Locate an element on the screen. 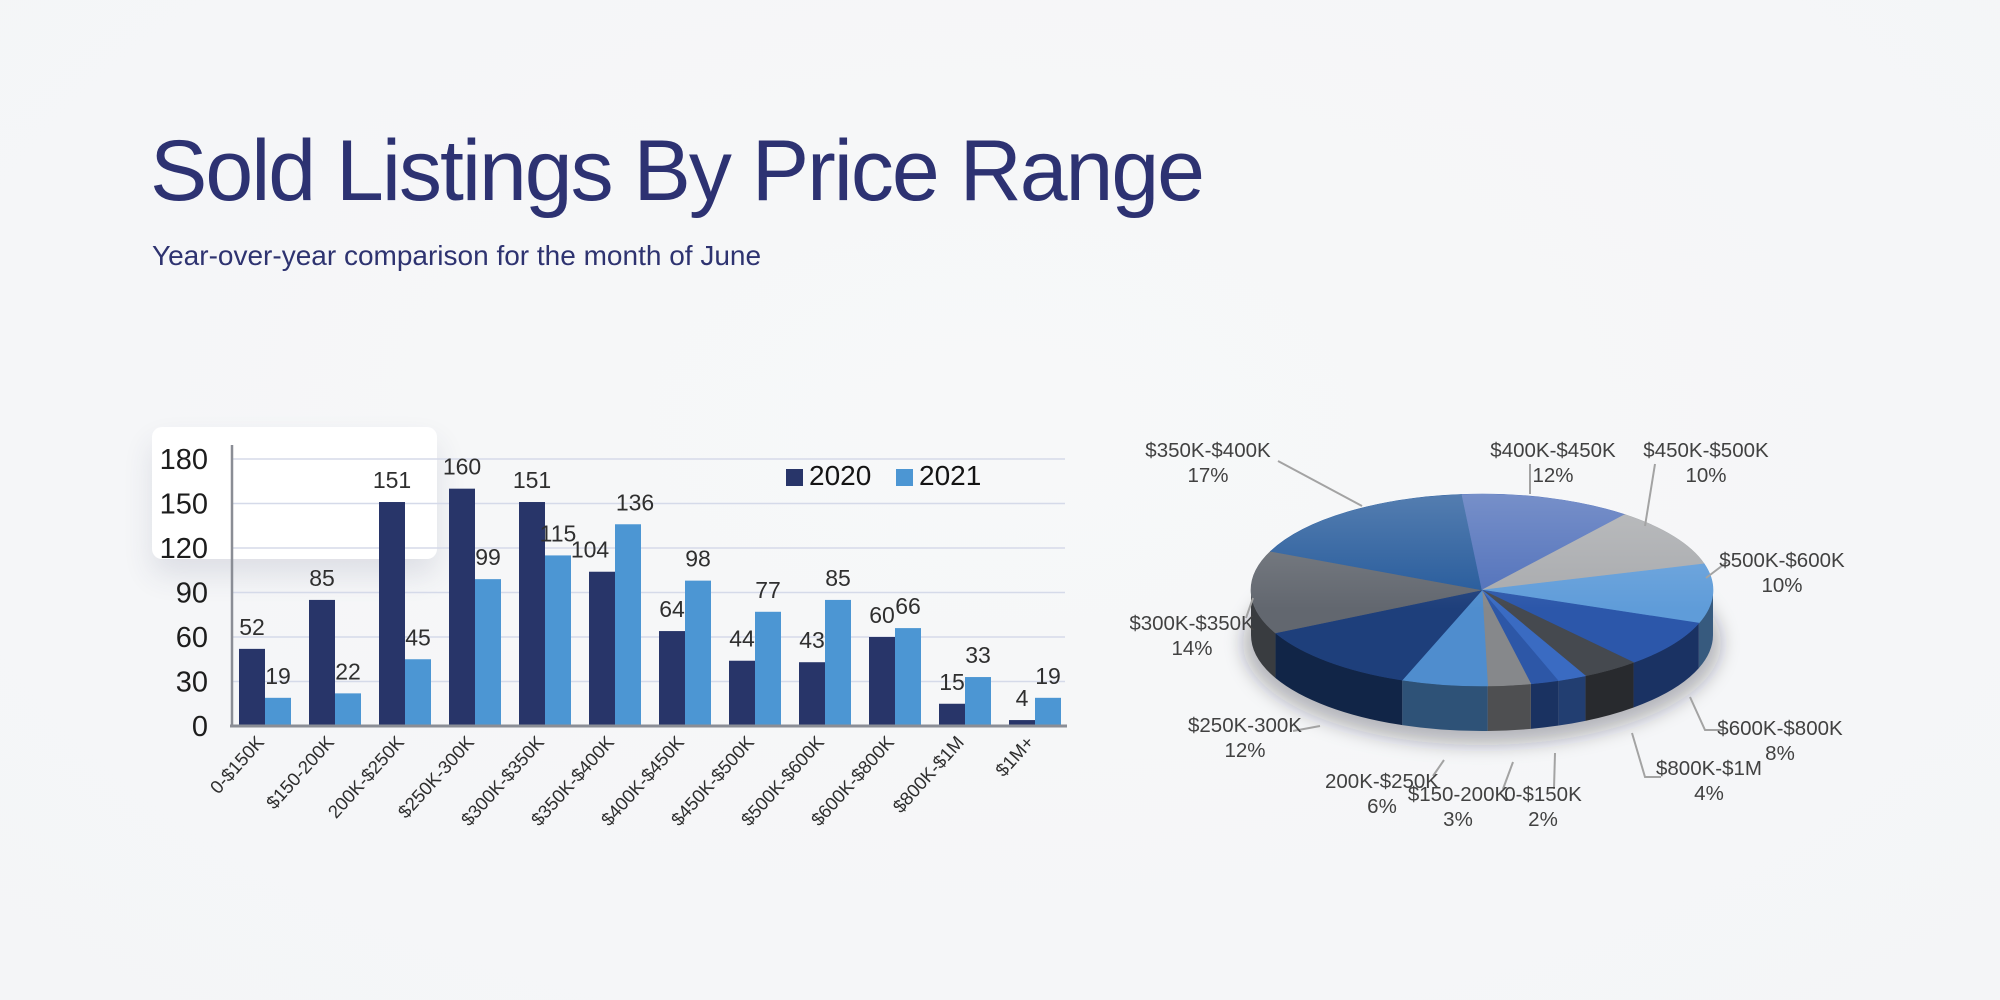 The width and height of the screenshot is (2000, 1000). pie-label-name-0-$150K: 0-$150K is located at coordinates (1543, 794).